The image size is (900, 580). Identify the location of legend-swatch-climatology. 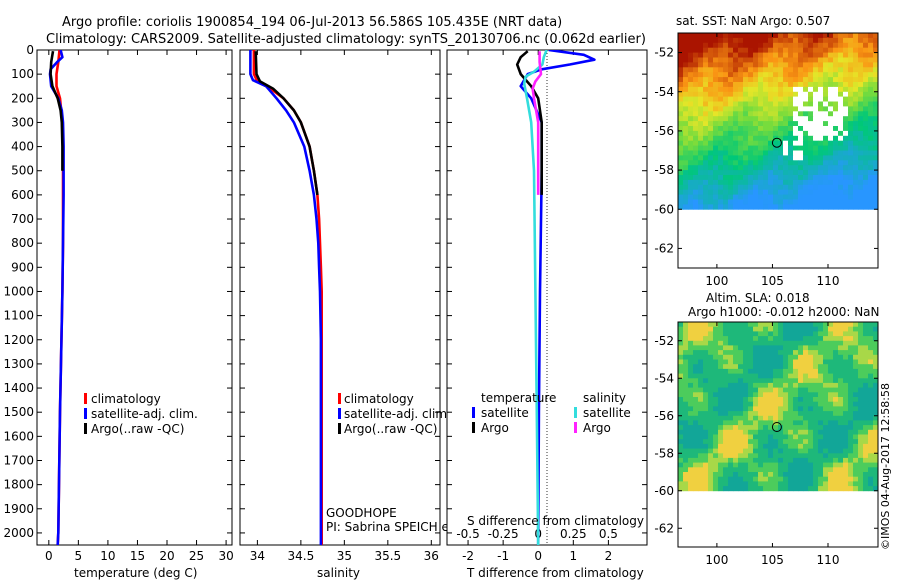
(85, 398).